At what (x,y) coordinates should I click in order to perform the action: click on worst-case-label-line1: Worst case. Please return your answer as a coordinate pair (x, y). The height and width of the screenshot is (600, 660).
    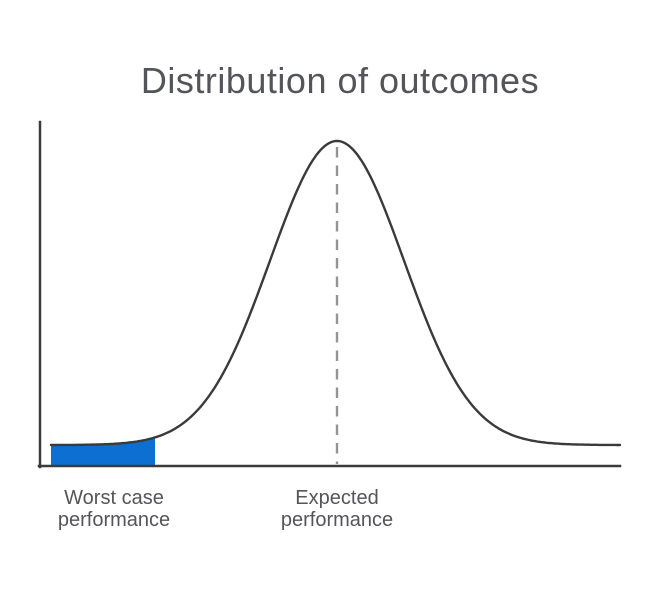
    Looking at the image, I should click on (114, 498).